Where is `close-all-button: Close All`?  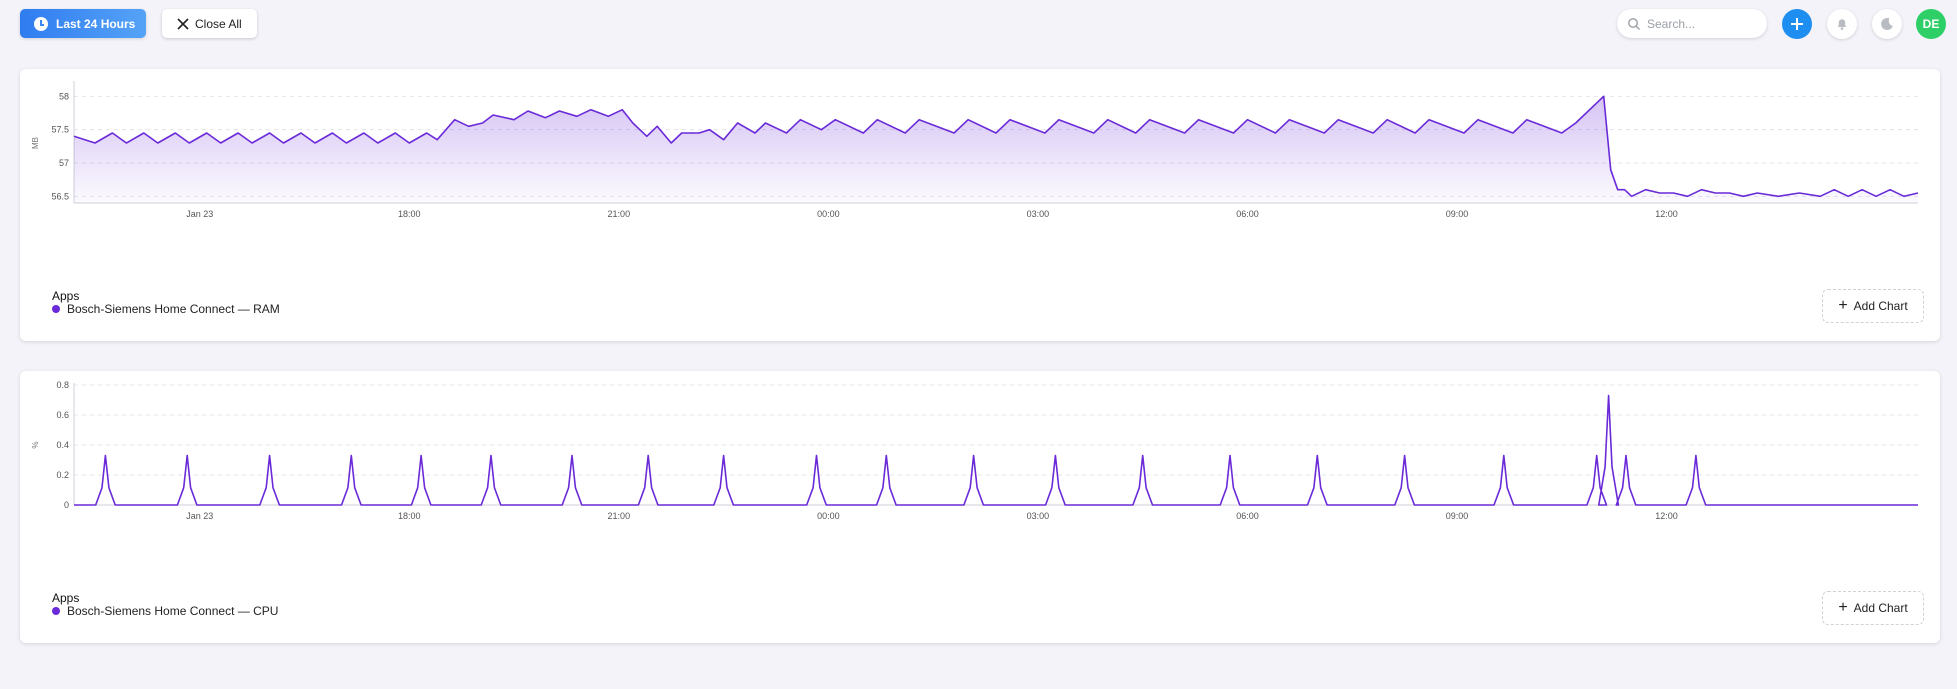
close-all-button: Close All is located at coordinates (209, 23).